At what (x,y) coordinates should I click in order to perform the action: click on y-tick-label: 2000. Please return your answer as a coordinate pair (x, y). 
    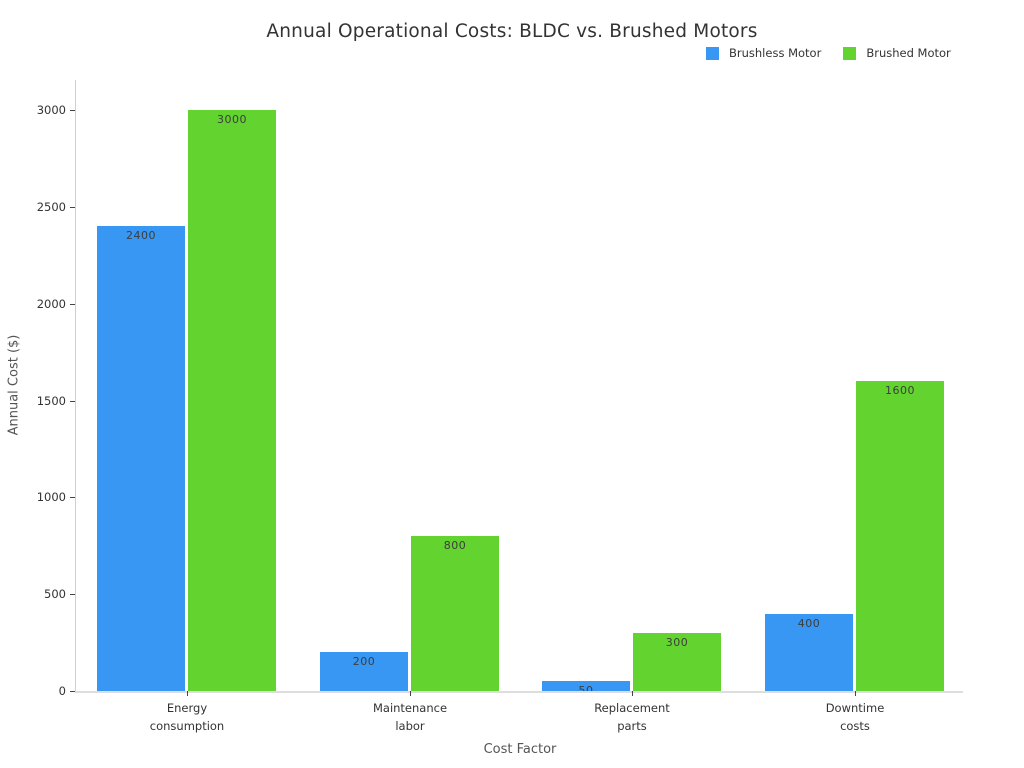
    Looking at the image, I should click on (51, 303).